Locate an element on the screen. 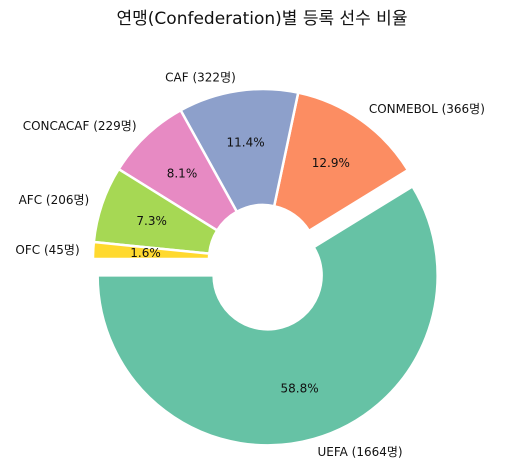 This screenshot has width=509, height=470. chart-title: 연맹(Confederation)별 등록 선수 비율 is located at coordinates (262, 19).